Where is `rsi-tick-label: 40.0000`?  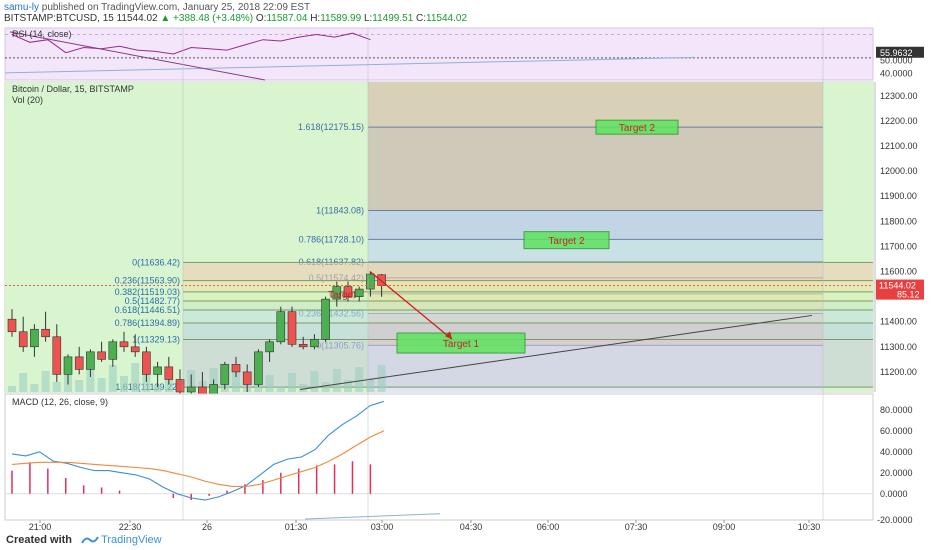
rsi-tick-label: 40.0000 is located at coordinates (896, 74).